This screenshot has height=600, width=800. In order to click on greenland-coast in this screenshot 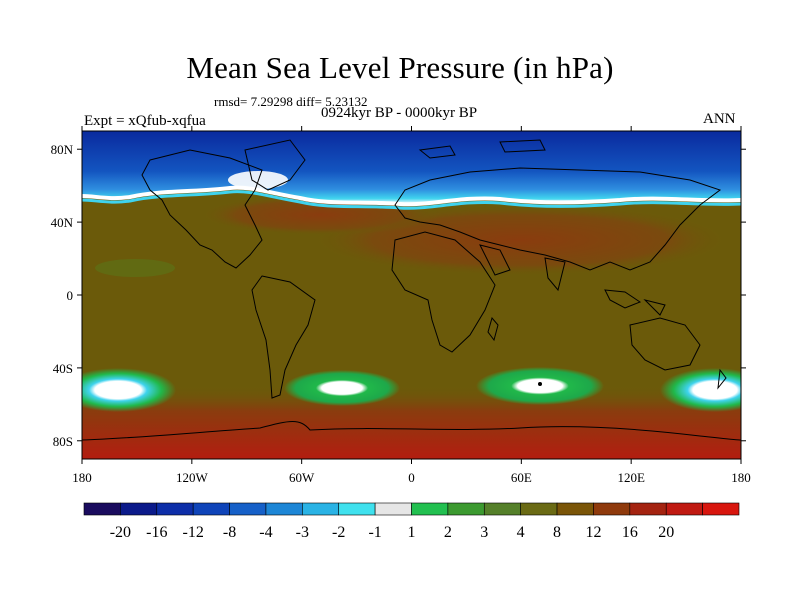, I will do `click(275, 165)`.